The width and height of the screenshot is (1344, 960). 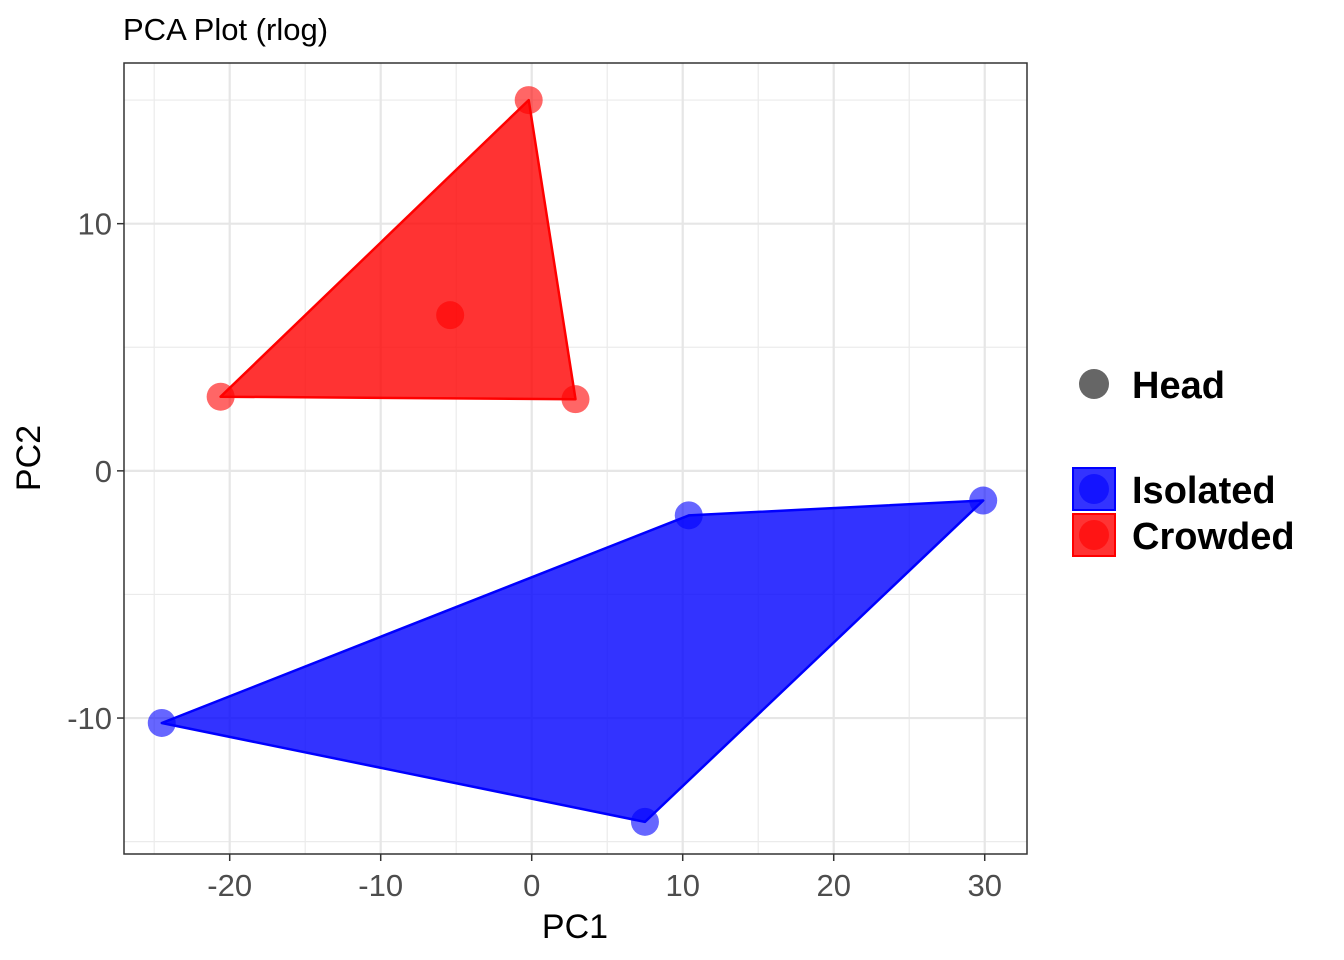 I want to click on y-tick-label: -10, so click(x=89, y=718).